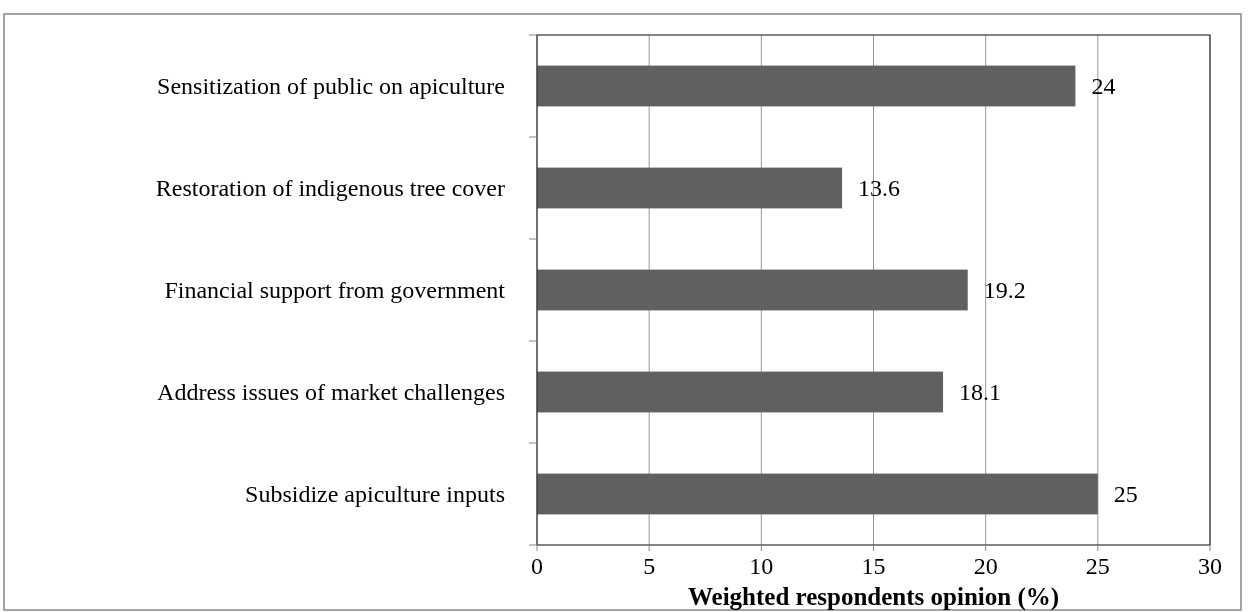 The height and width of the screenshot is (612, 1249). Describe the element at coordinates (873, 566) in the screenshot. I see `x-tick-label: 15` at that location.